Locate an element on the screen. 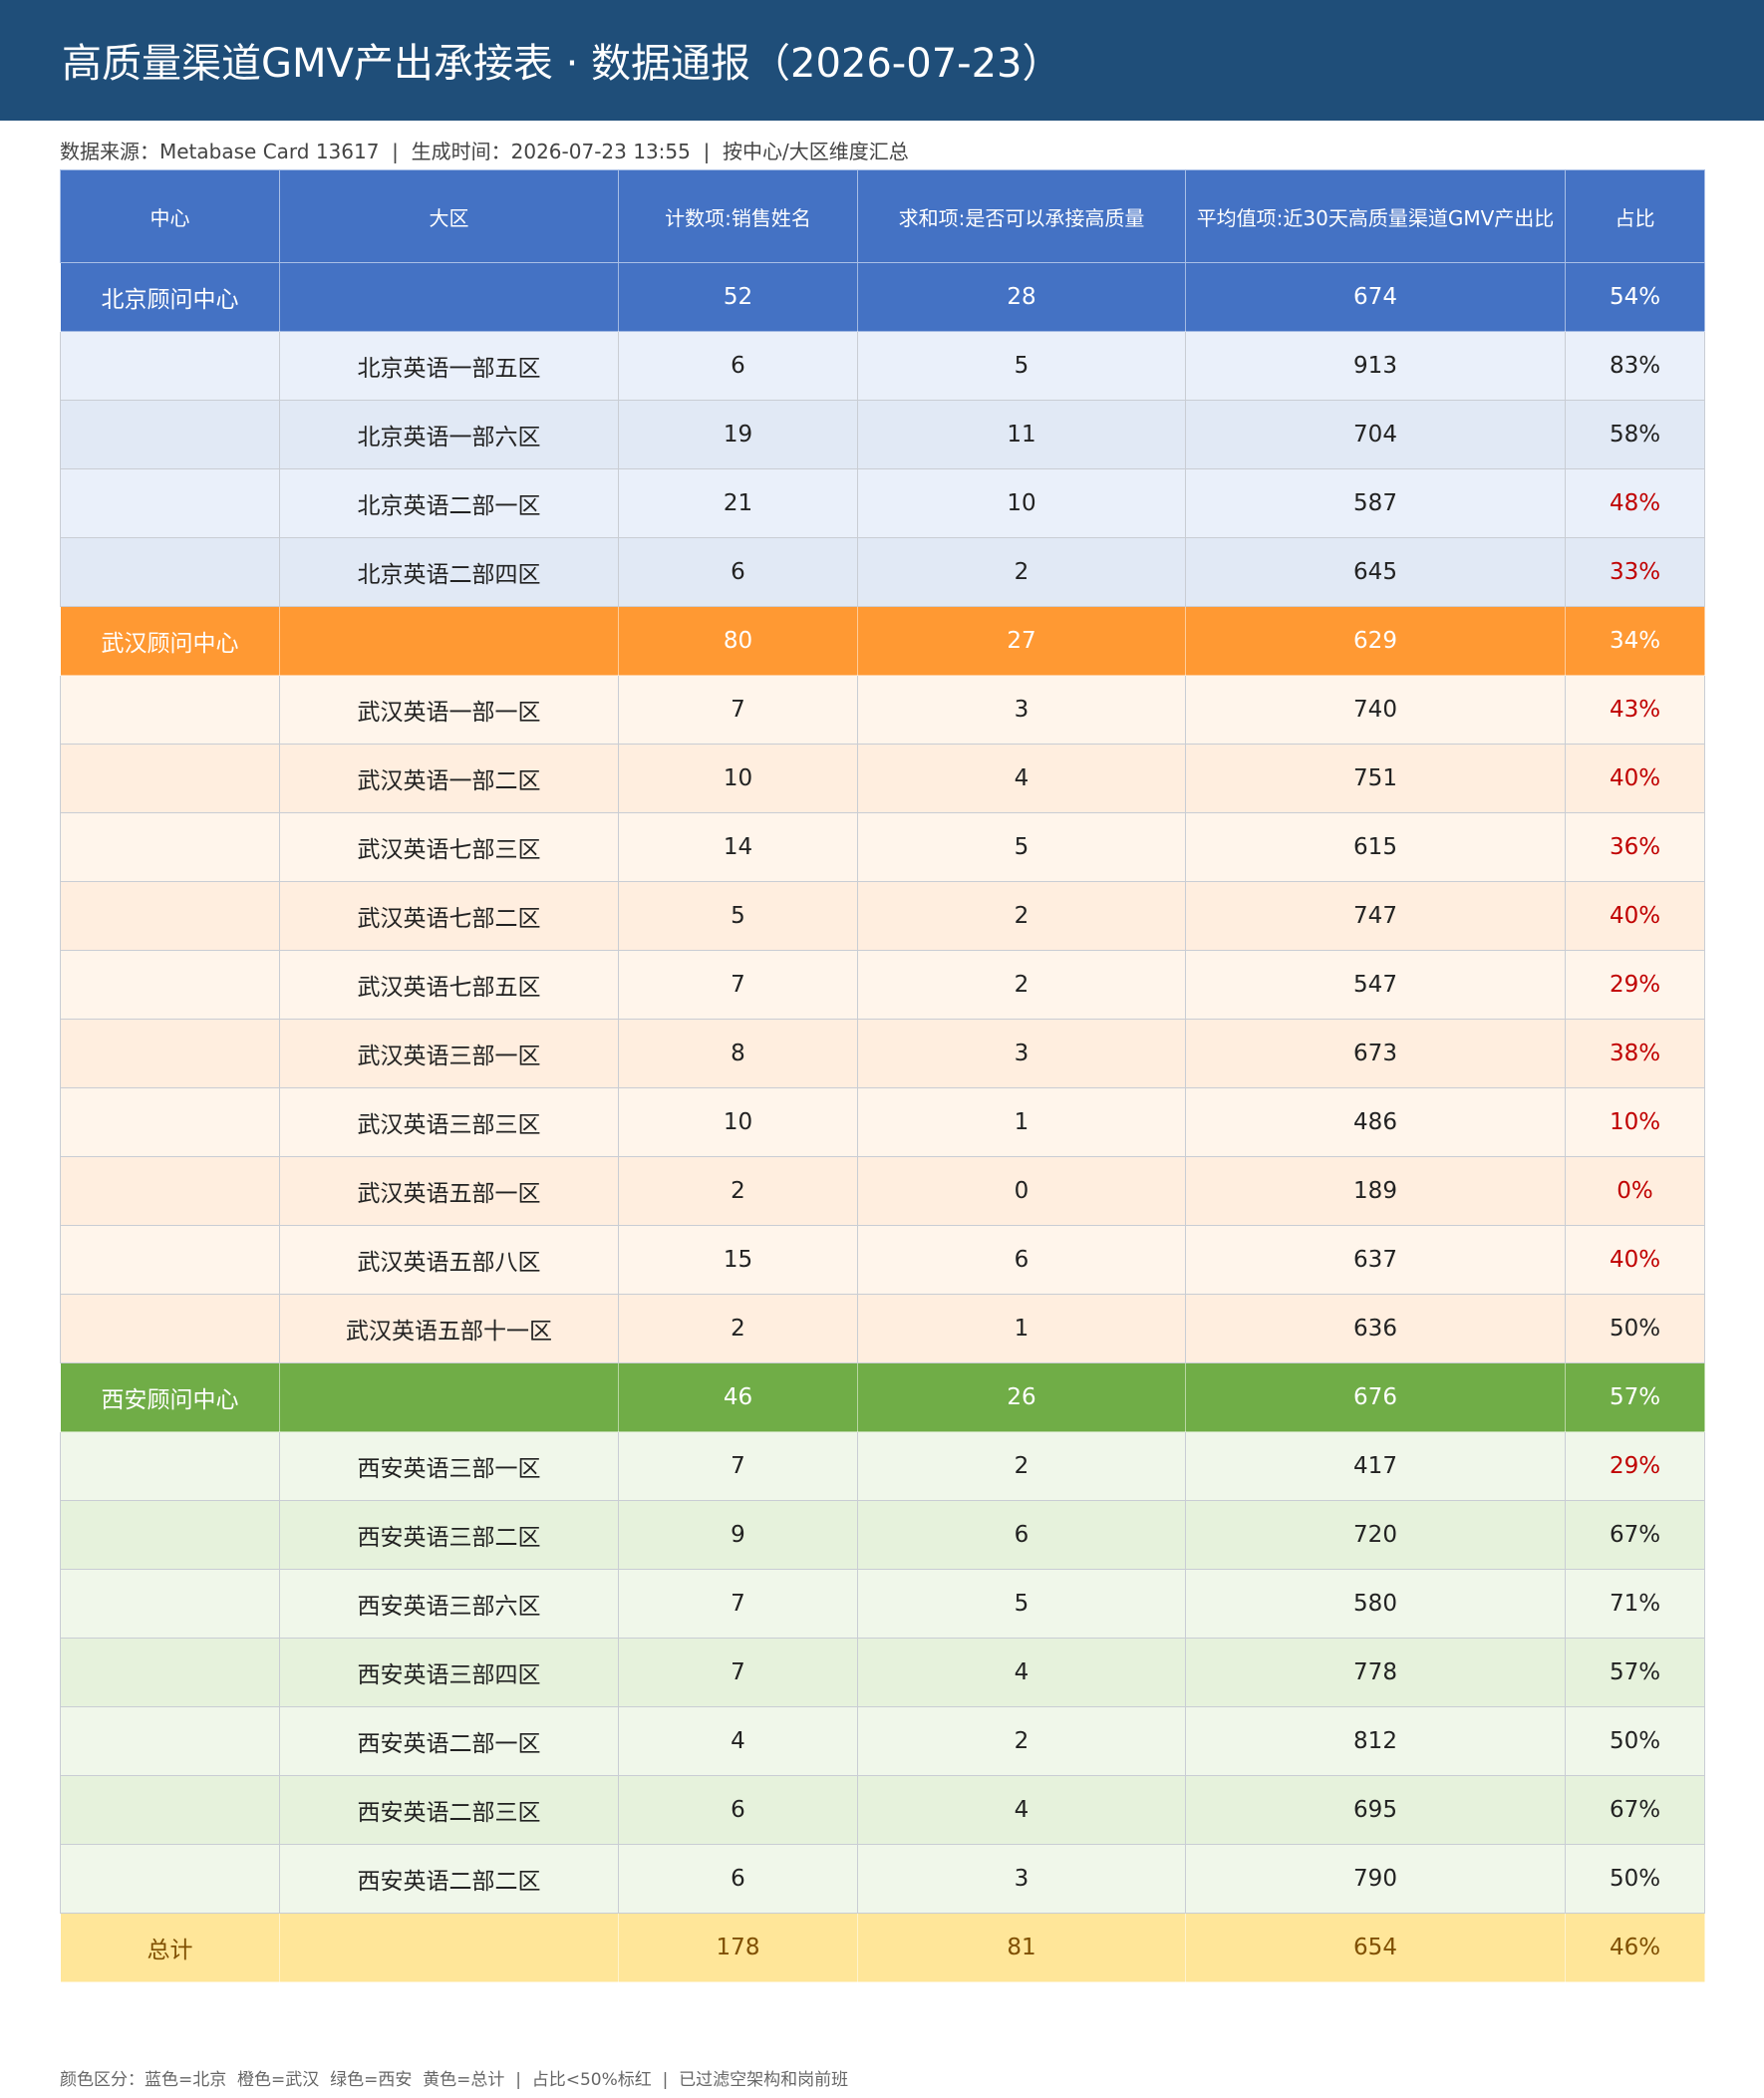 The height and width of the screenshot is (2098, 1764). sub-row: 武汉英语一部二区 10 4 751 40% is located at coordinates (882, 778).